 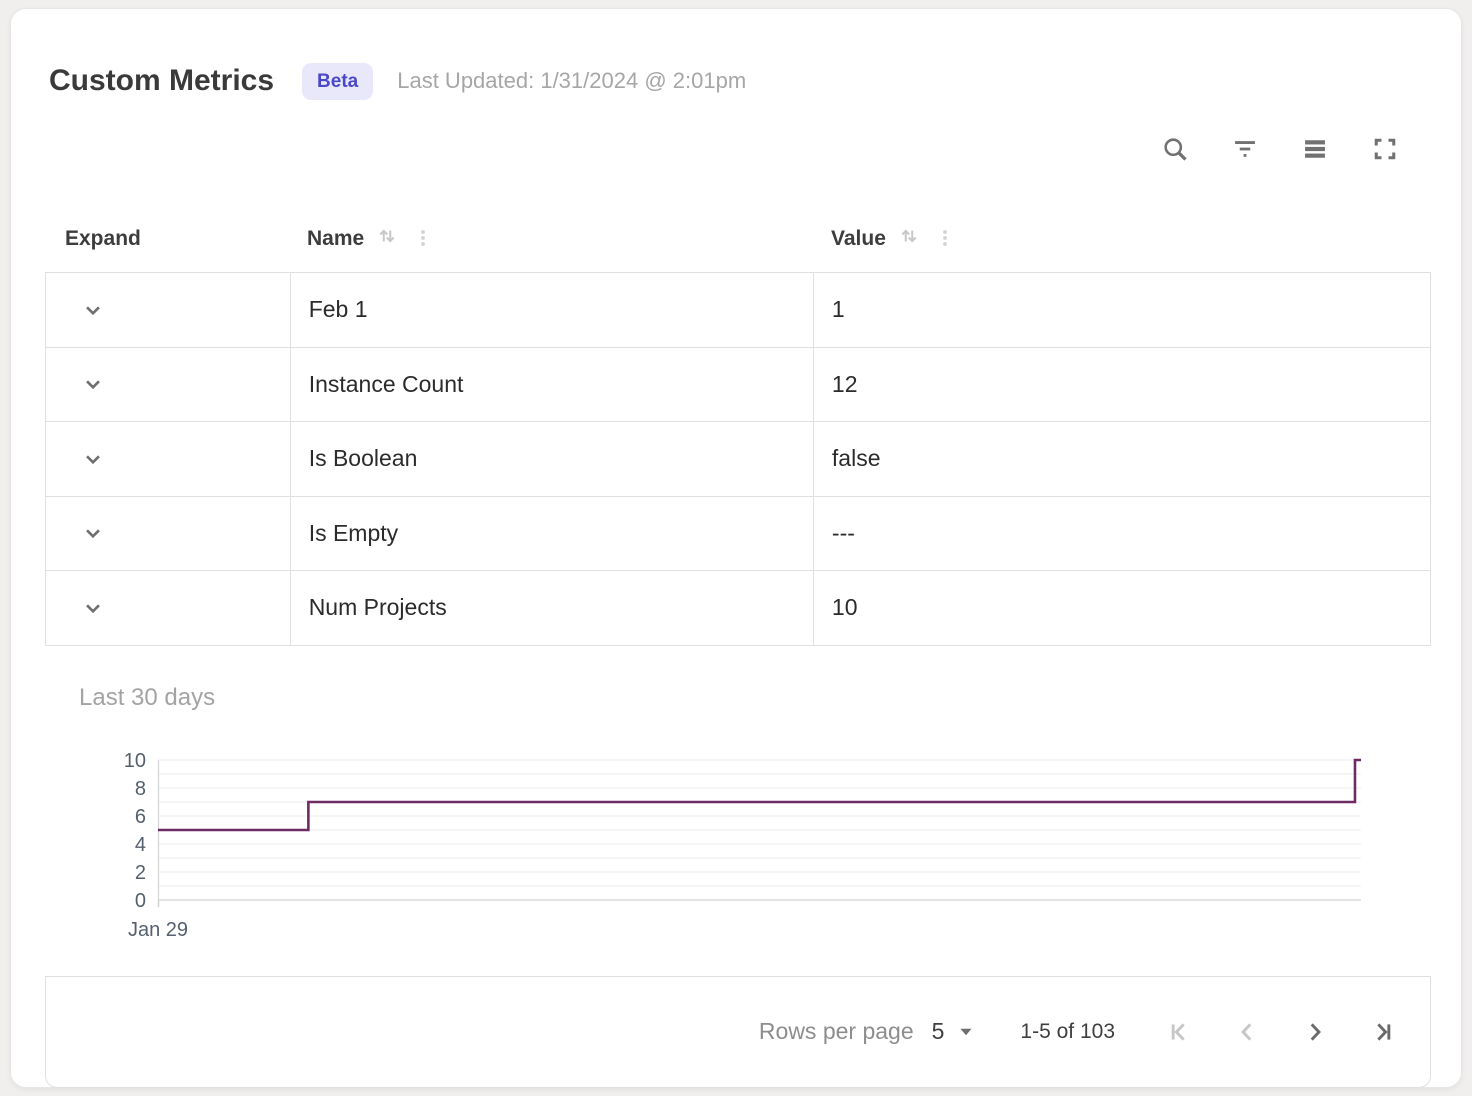 What do you see at coordinates (551, 310) in the screenshot?
I see `metric-name-cell: Feb 1` at bounding box center [551, 310].